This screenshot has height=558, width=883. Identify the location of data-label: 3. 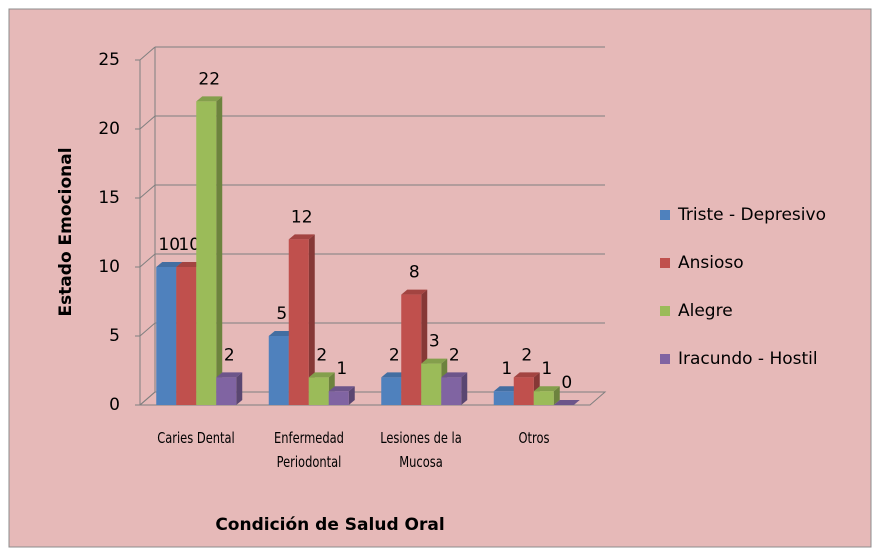
(434, 342).